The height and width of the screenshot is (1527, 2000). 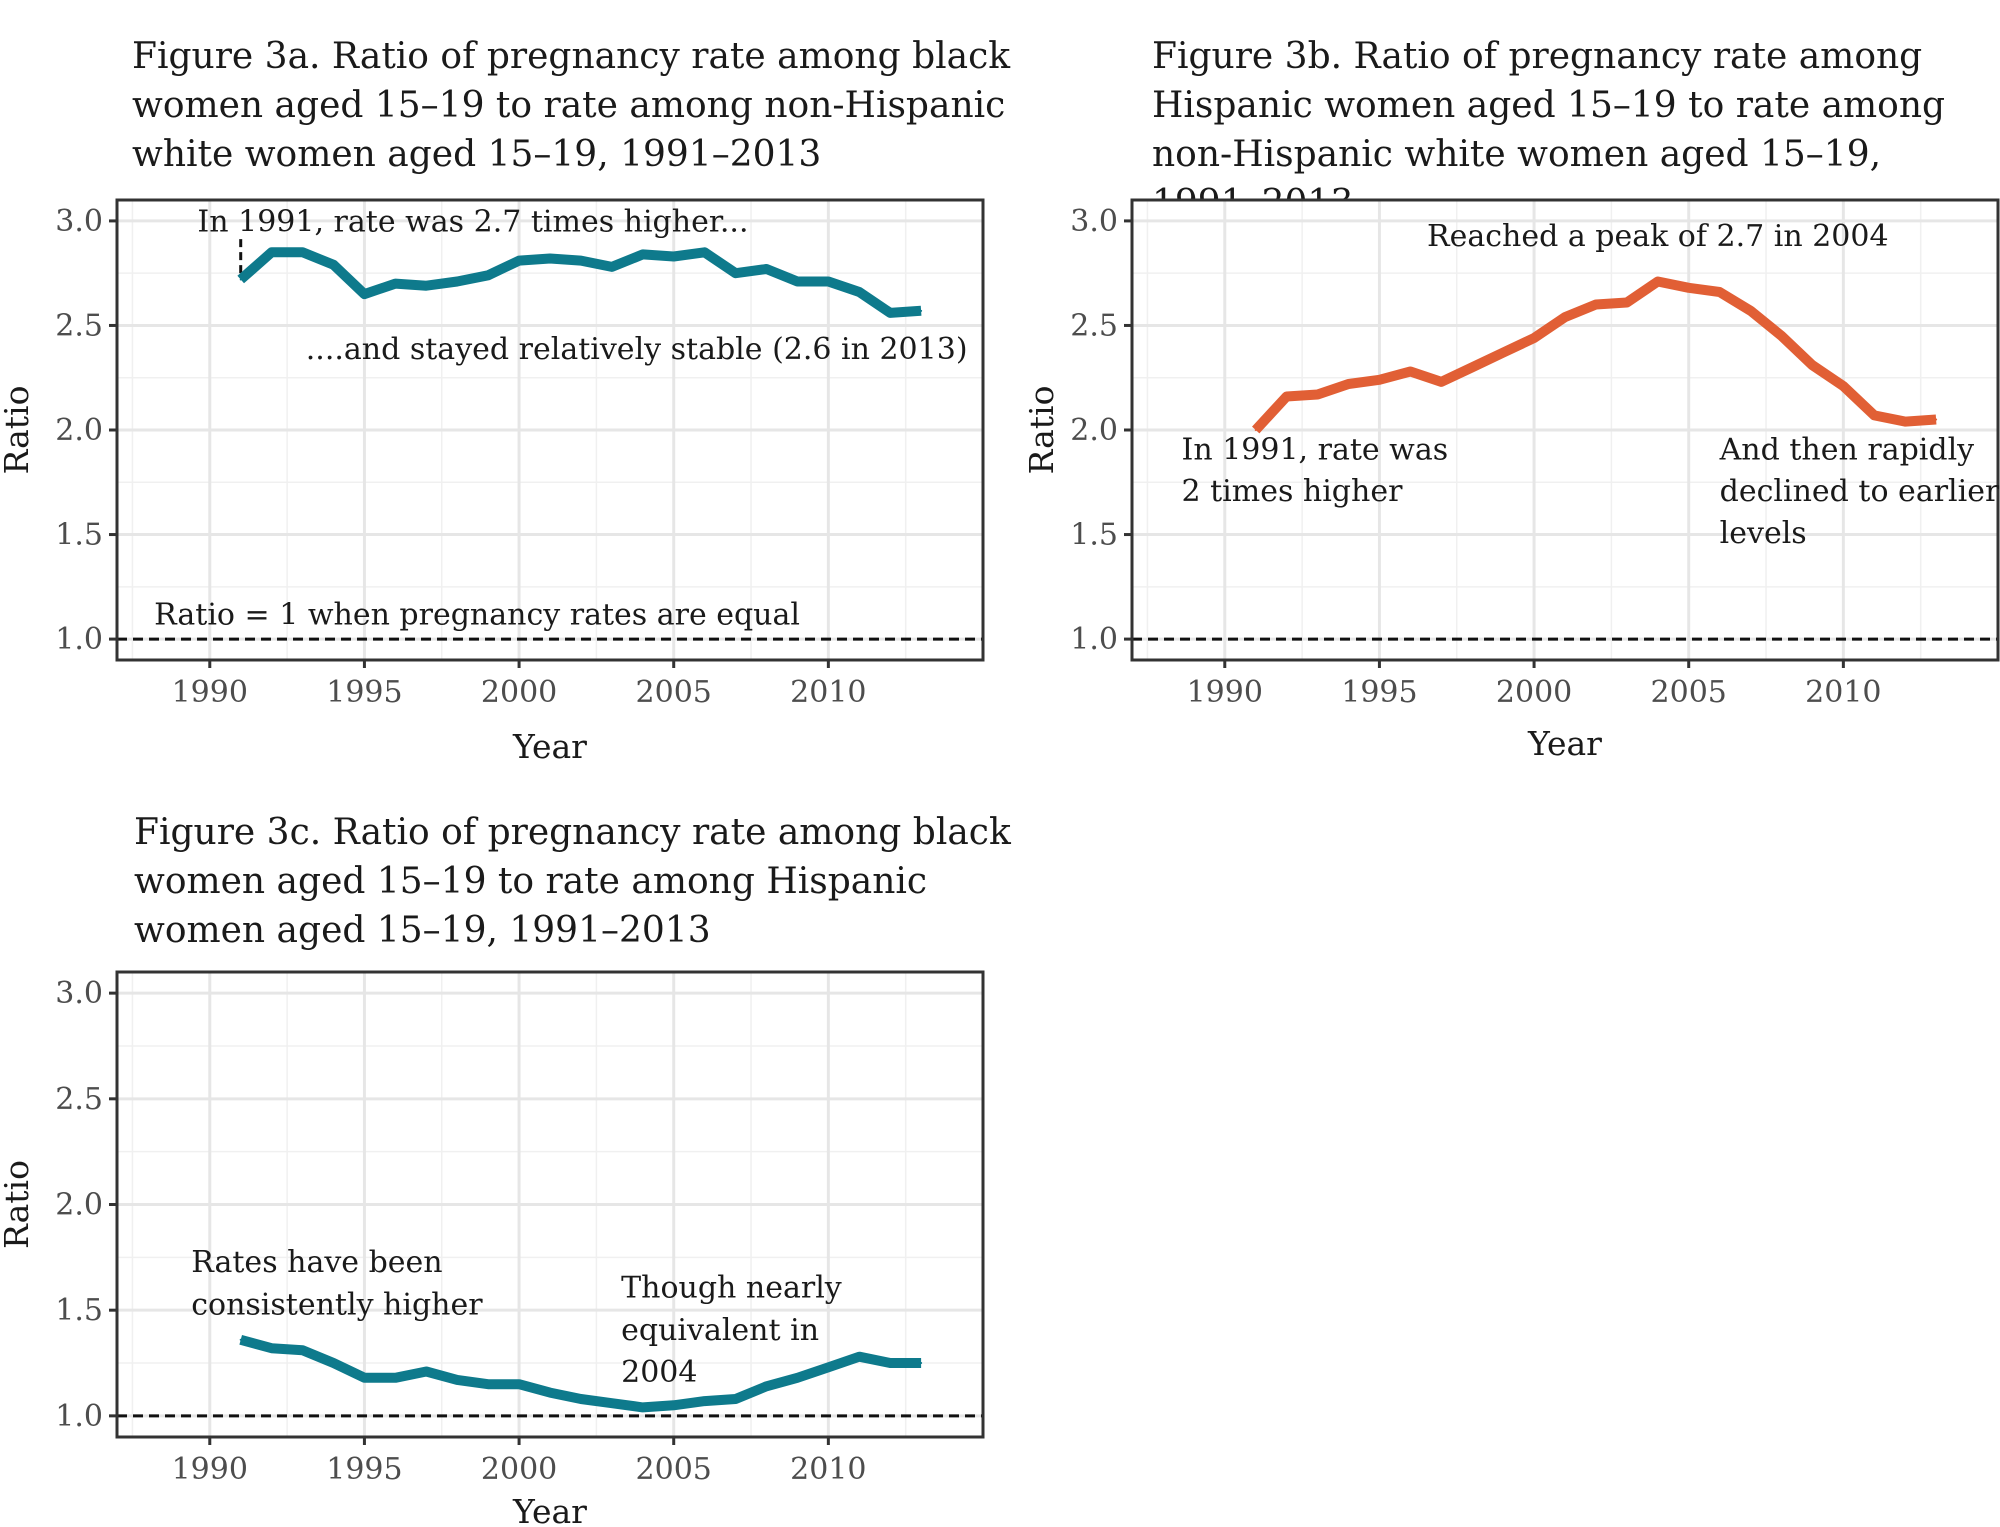 I want to click on annotation: consistently higher, so click(x=337, y=1304).